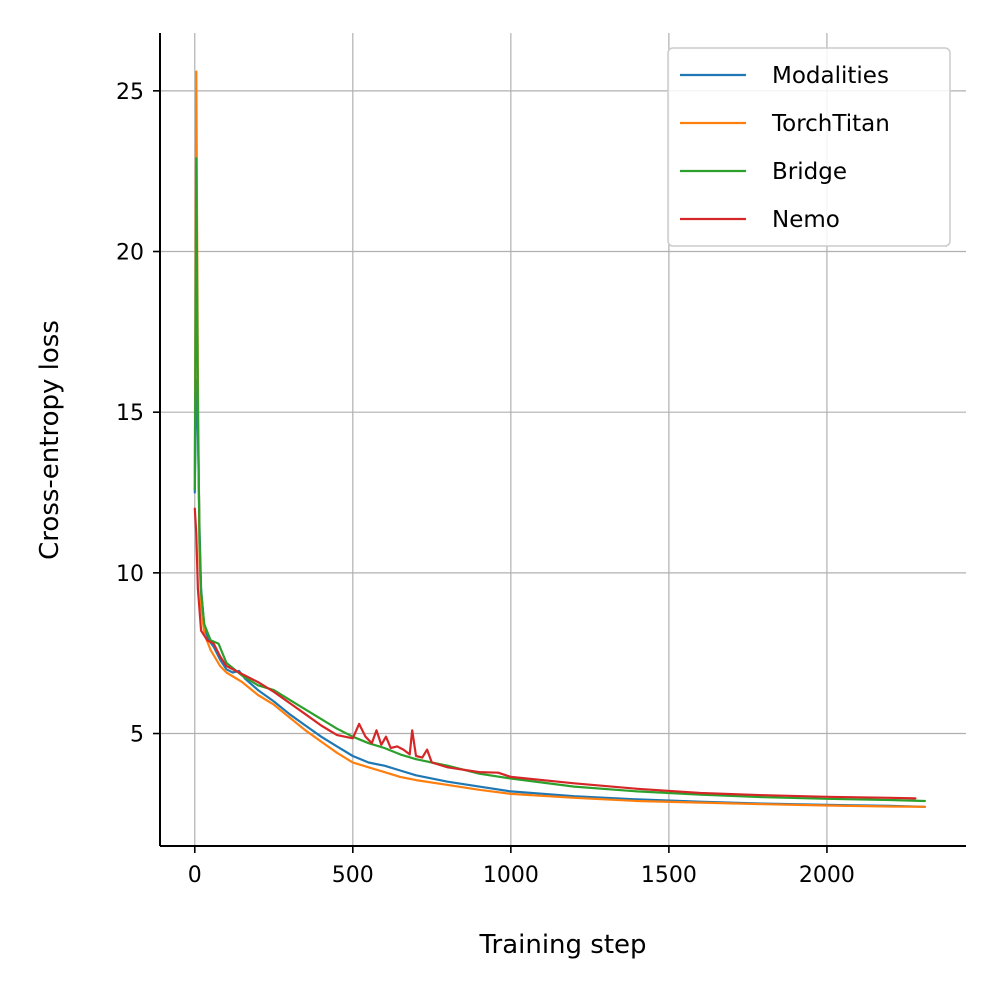 Image resolution: width=999 pixels, height=997 pixels. What do you see at coordinates (809, 172) in the screenshot?
I see `legend-label-bridge: Bridge` at bounding box center [809, 172].